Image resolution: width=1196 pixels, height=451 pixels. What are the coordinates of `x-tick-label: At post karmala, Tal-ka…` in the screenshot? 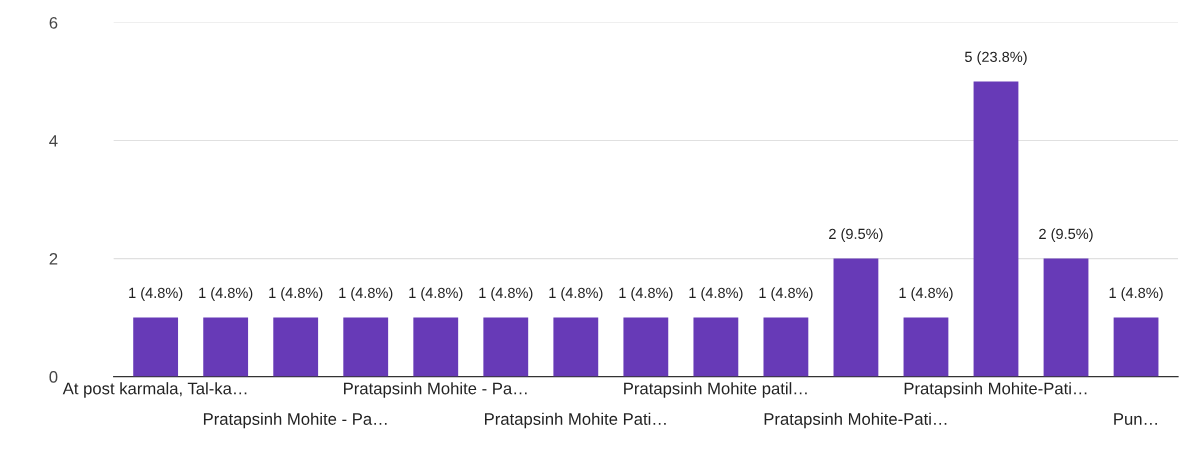 It's located at (154, 390).